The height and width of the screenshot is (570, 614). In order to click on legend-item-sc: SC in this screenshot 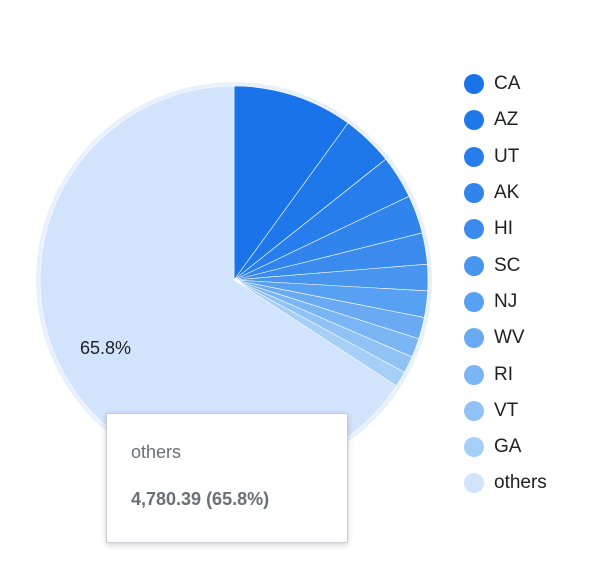, I will do `click(505, 265)`.